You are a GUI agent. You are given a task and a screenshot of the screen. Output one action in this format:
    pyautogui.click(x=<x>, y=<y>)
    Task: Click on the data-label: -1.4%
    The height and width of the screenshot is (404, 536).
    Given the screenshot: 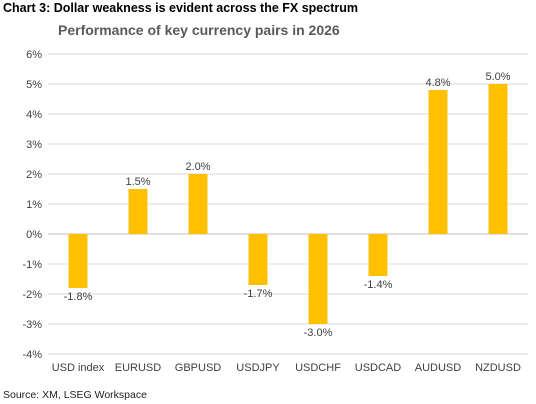 What is the action you would take?
    pyautogui.click(x=378, y=285)
    